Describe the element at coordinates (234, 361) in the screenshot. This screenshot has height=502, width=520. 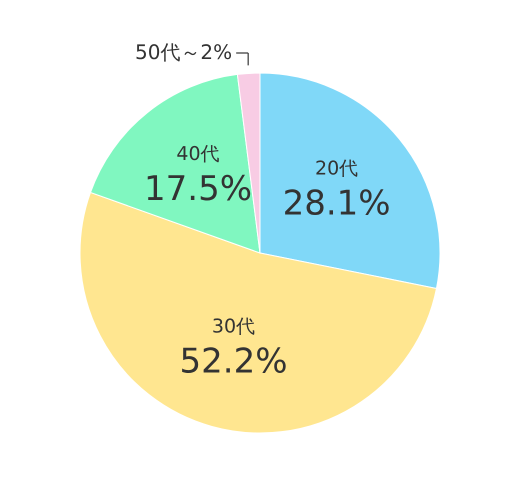
I see `data-label: 52.2%` at that location.